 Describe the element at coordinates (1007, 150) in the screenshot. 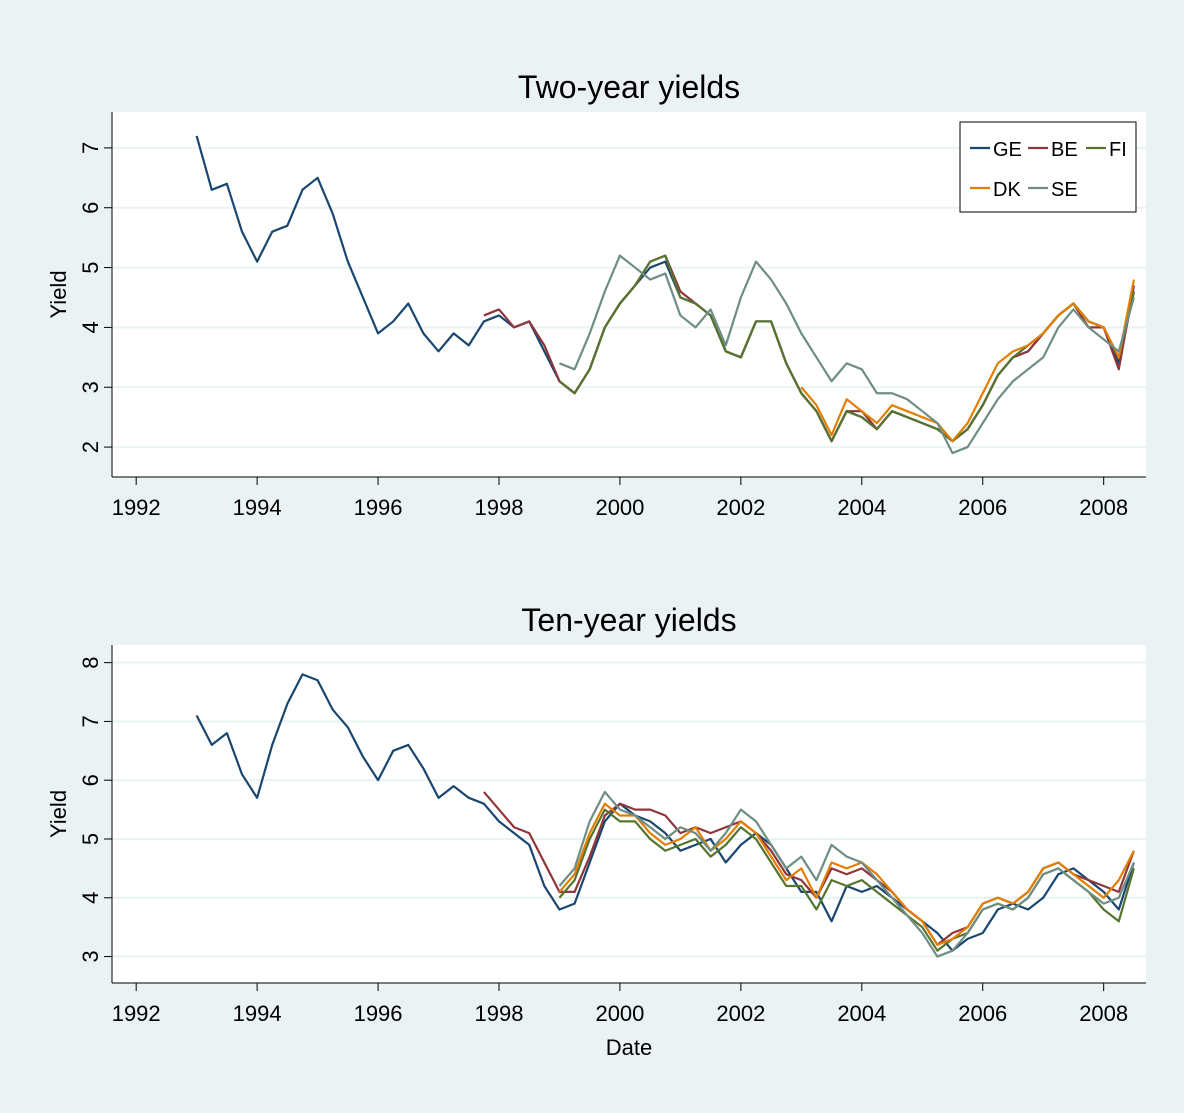

I see `legend-label: GE` at that location.